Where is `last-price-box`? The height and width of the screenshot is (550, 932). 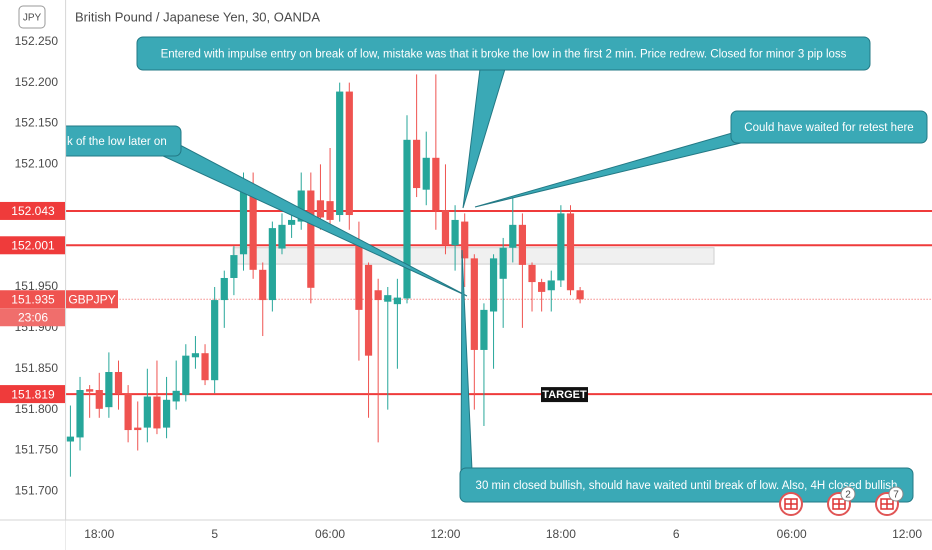
last-price-box is located at coordinates (32, 299).